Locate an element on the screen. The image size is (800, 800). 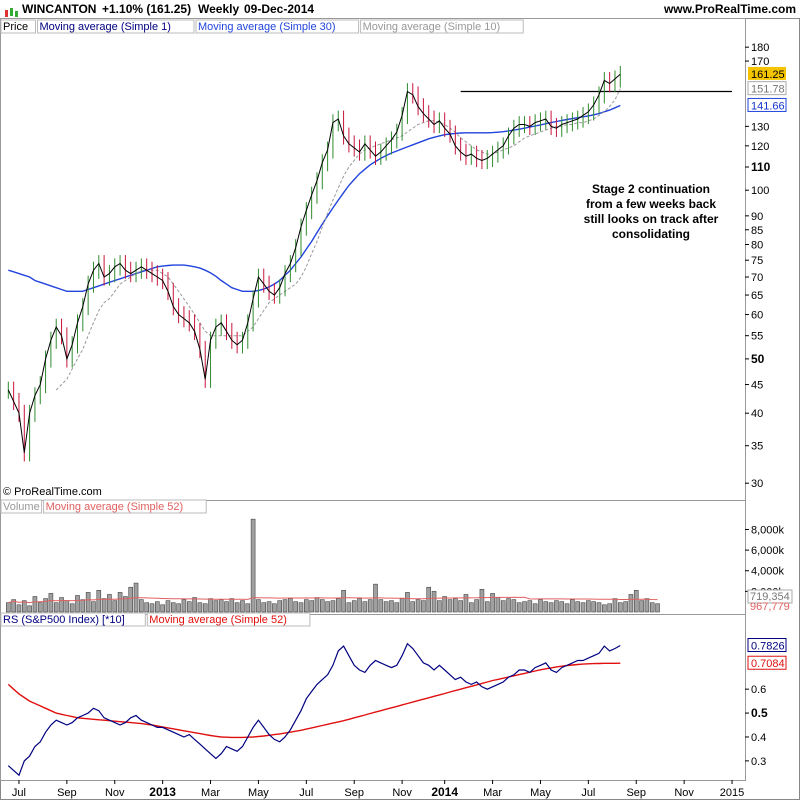
price-tick-label: 110 is located at coordinates (761, 167).